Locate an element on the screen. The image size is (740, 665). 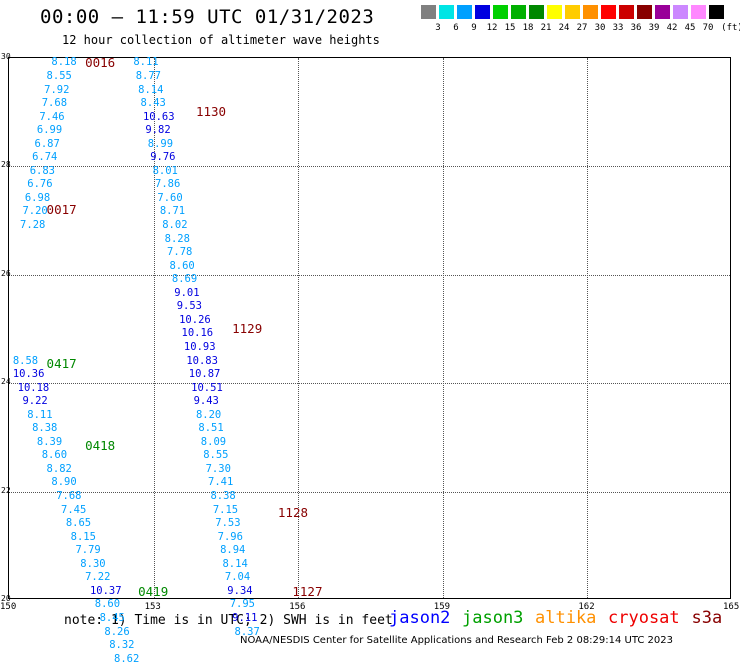
wave-height-value: 8.14 is located at coordinates (235, 563).